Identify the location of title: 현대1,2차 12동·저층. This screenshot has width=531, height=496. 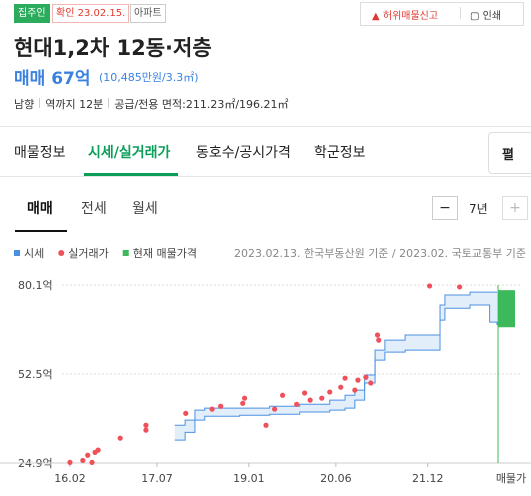
(113, 48).